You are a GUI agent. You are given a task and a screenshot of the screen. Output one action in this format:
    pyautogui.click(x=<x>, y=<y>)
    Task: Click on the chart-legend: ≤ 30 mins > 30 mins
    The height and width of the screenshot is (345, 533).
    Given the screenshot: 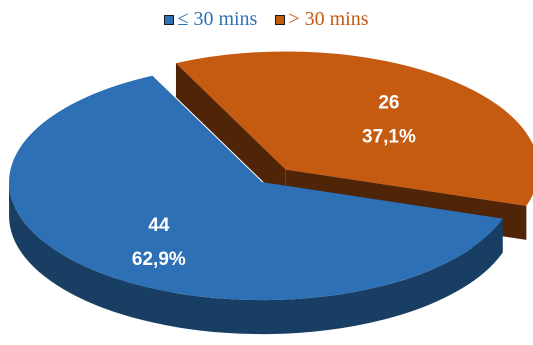 What is the action you would take?
    pyautogui.click(x=266, y=19)
    